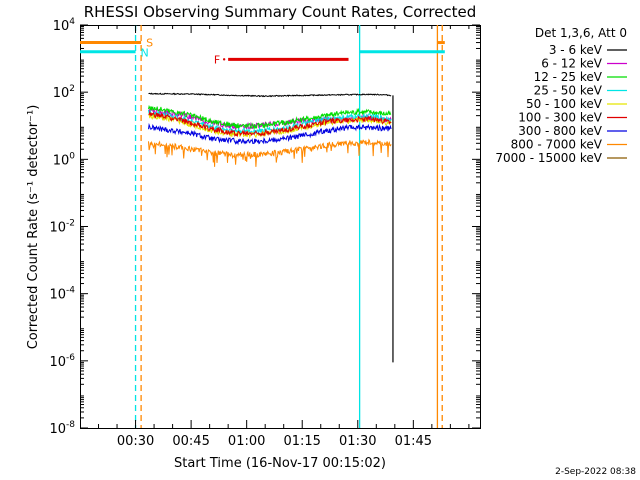 The image size is (640, 480). What do you see at coordinates (64, 159) in the screenshot?
I see `y-tick-label: 10⁰` at bounding box center [64, 159].